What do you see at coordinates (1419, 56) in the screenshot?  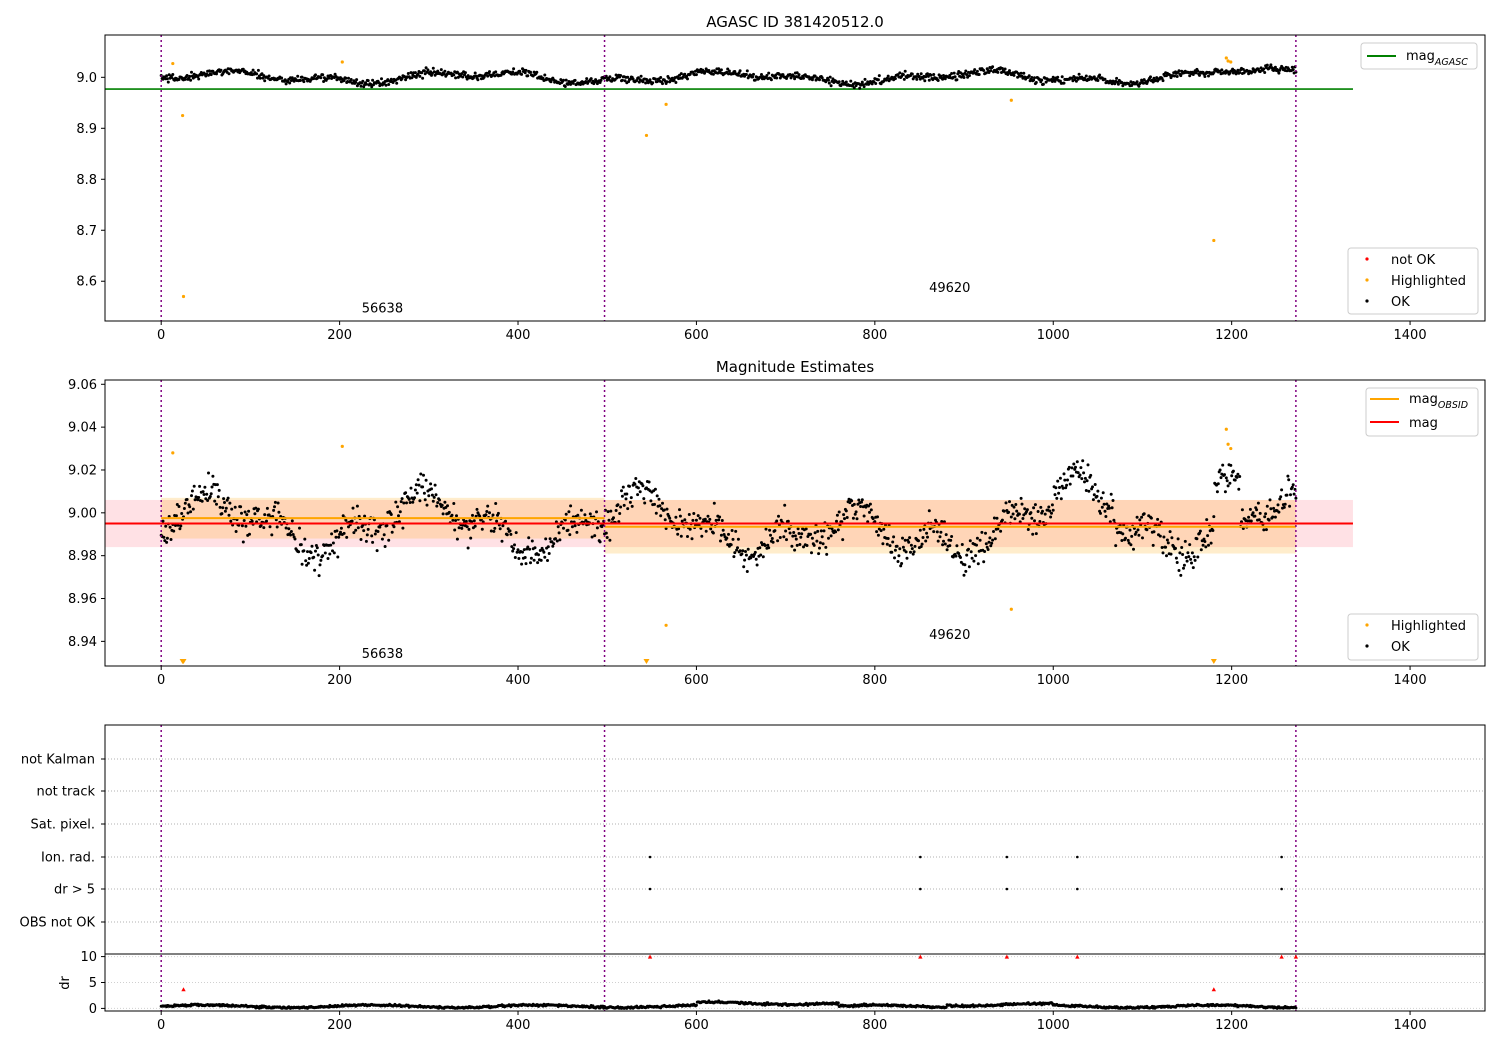 I see `legend-box` at bounding box center [1419, 56].